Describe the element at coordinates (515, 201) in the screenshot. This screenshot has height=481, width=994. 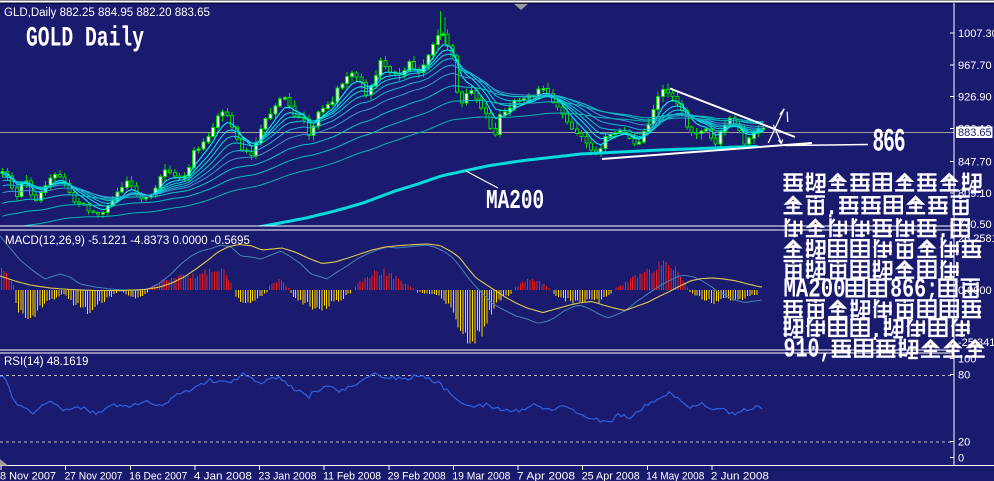
I see `svg-text: MA200` at that location.